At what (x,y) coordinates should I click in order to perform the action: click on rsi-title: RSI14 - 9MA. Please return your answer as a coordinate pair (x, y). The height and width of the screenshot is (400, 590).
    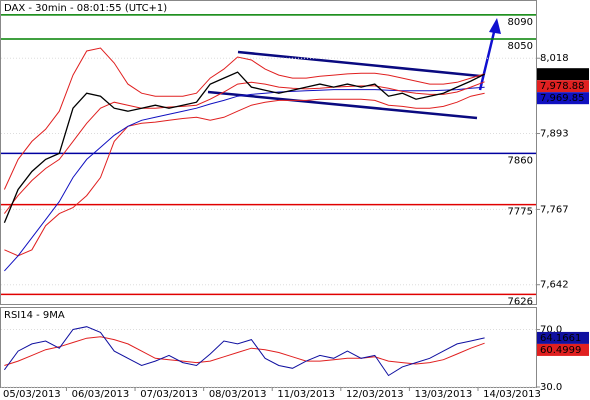
    Looking at the image, I should click on (34, 315).